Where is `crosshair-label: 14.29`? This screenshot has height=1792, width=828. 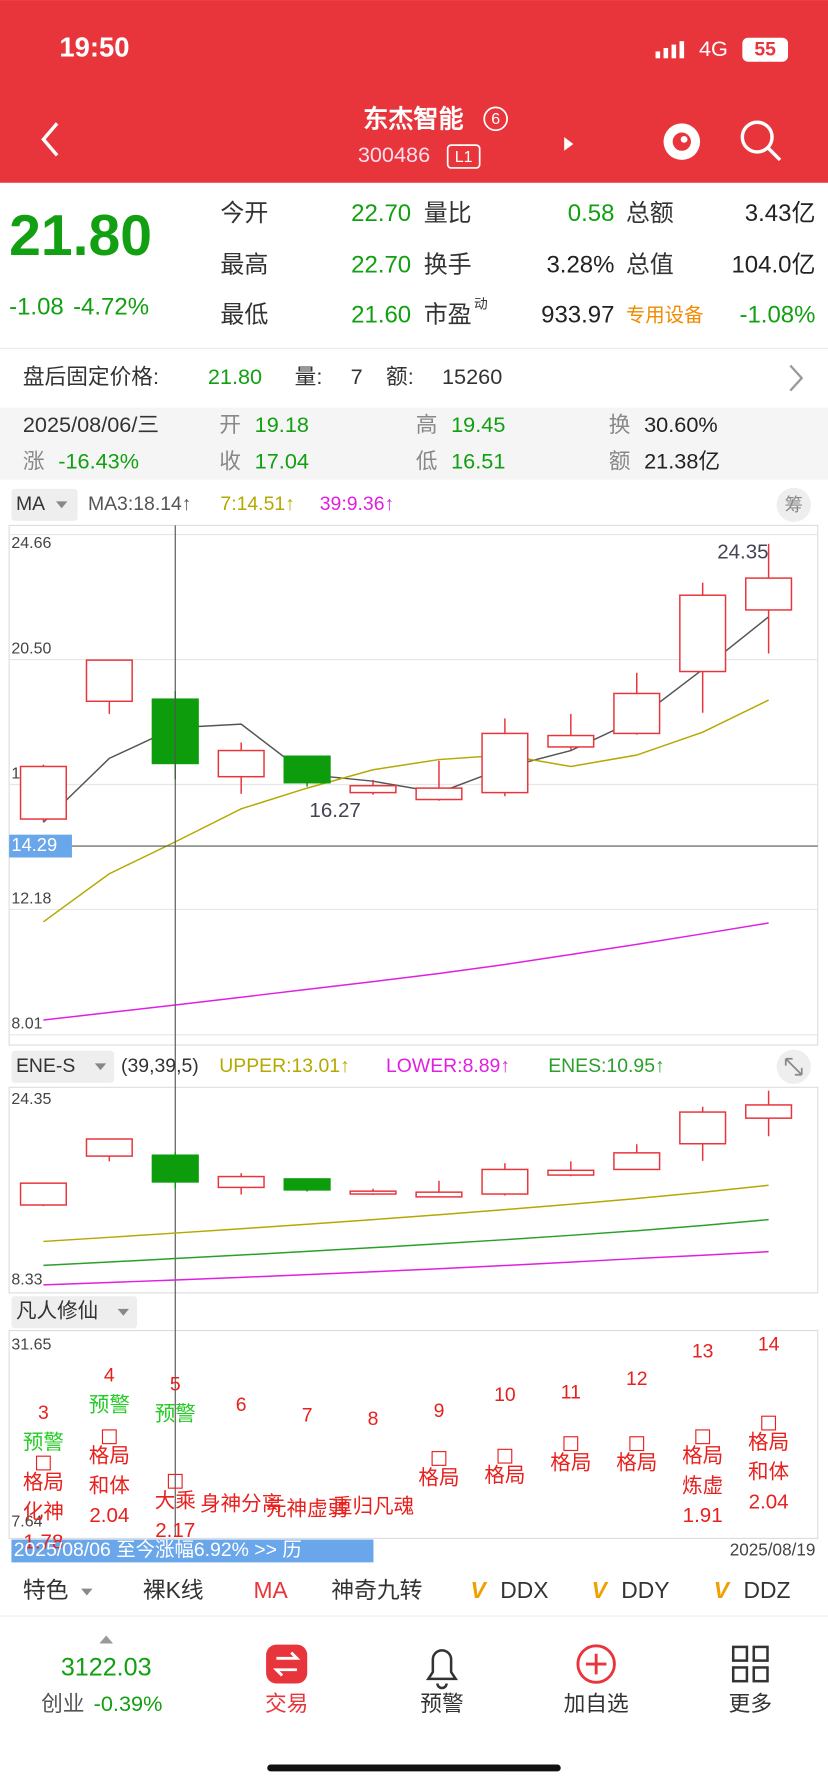 crosshair-label: 14.29 is located at coordinates (34, 844).